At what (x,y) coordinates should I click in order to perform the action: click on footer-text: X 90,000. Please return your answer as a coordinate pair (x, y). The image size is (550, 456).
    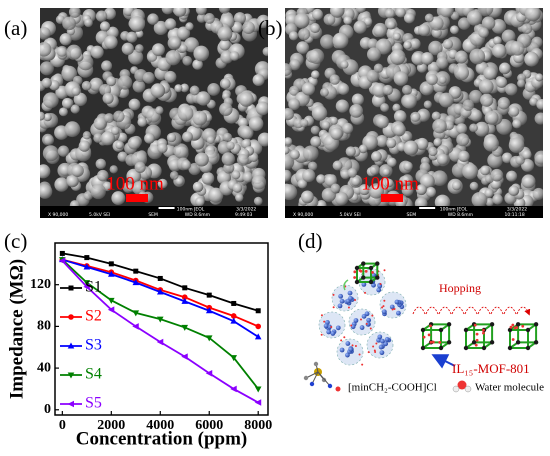
    Looking at the image, I should click on (303, 215).